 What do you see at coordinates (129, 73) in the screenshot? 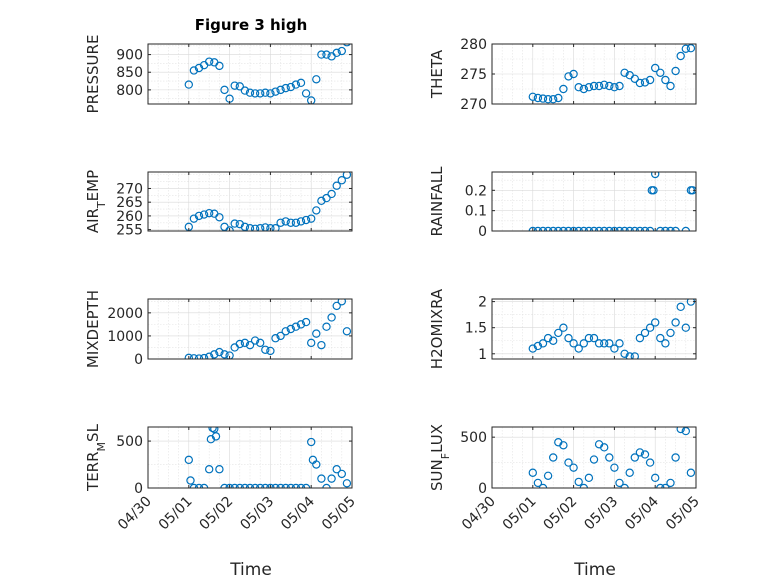
I see `y-tick-label: 850` at bounding box center [129, 73].